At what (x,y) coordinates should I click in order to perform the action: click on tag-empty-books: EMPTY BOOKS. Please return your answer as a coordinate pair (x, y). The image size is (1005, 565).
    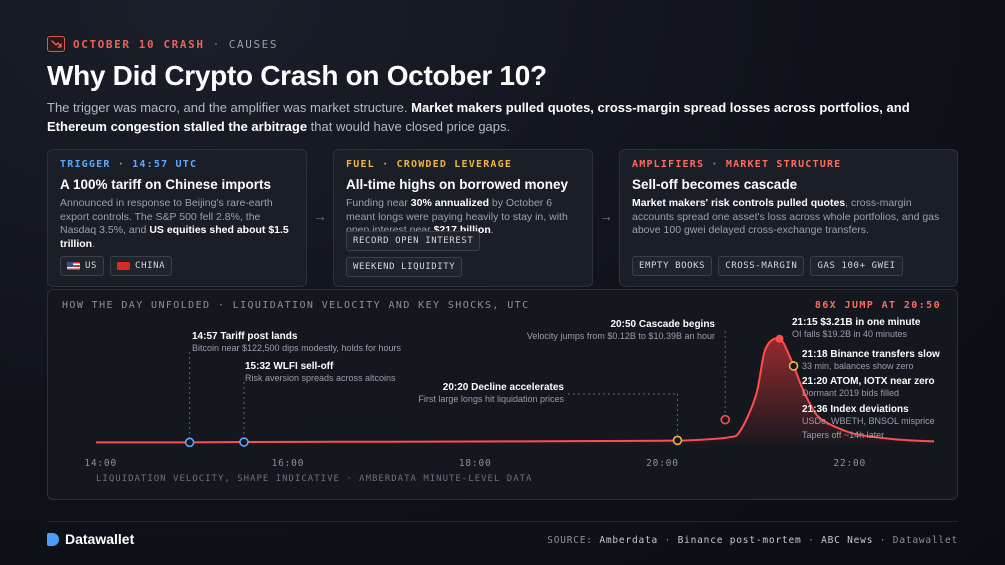
    Looking at the image, I should click on (672, 266).